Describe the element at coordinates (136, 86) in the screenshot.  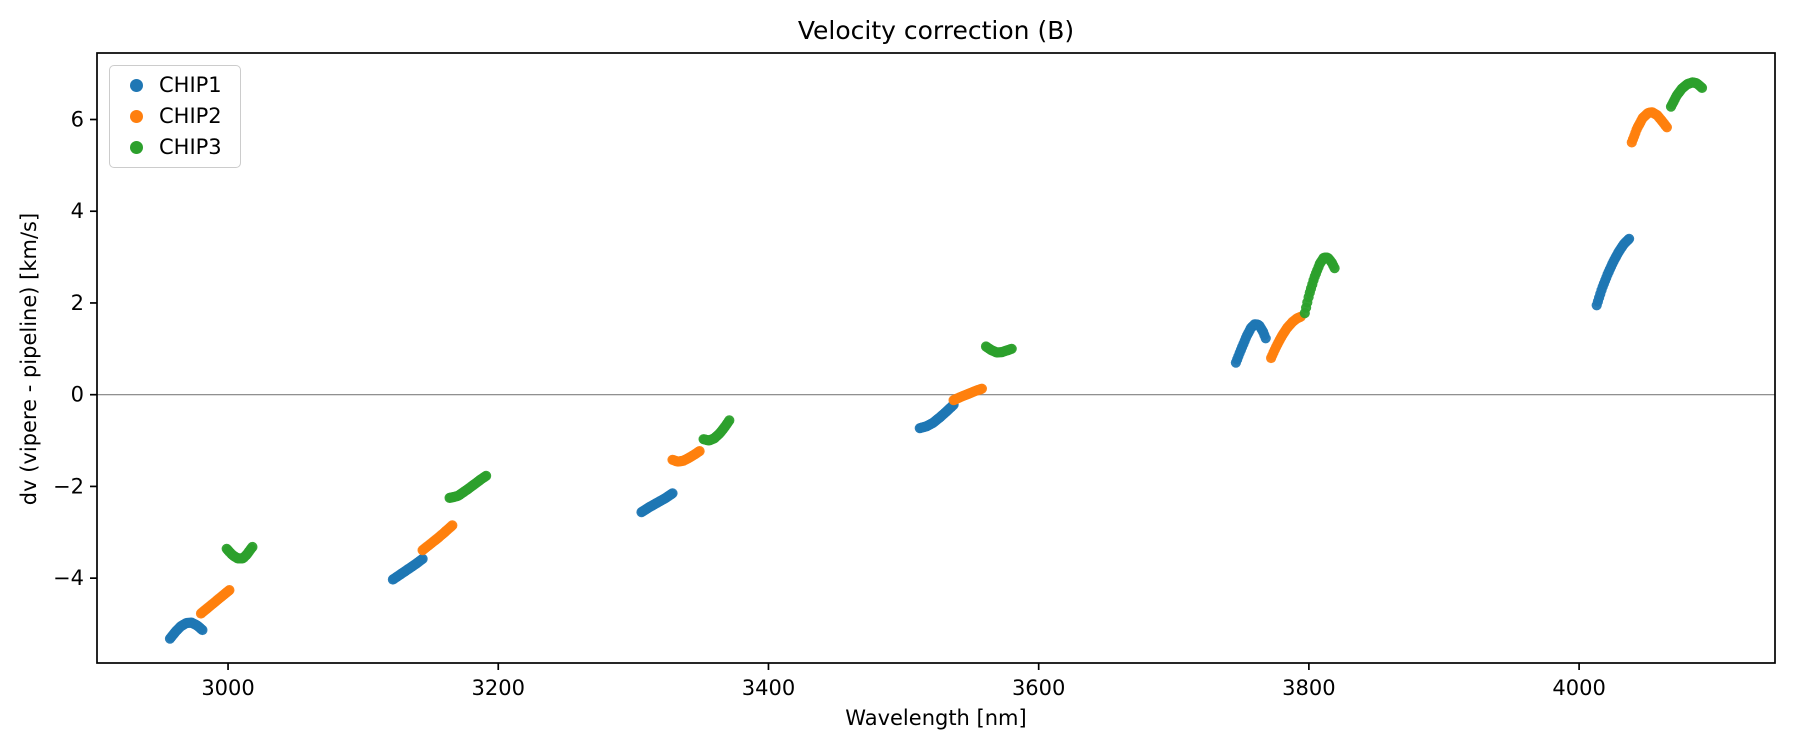
I see `chip1-marker-icon` at that location.